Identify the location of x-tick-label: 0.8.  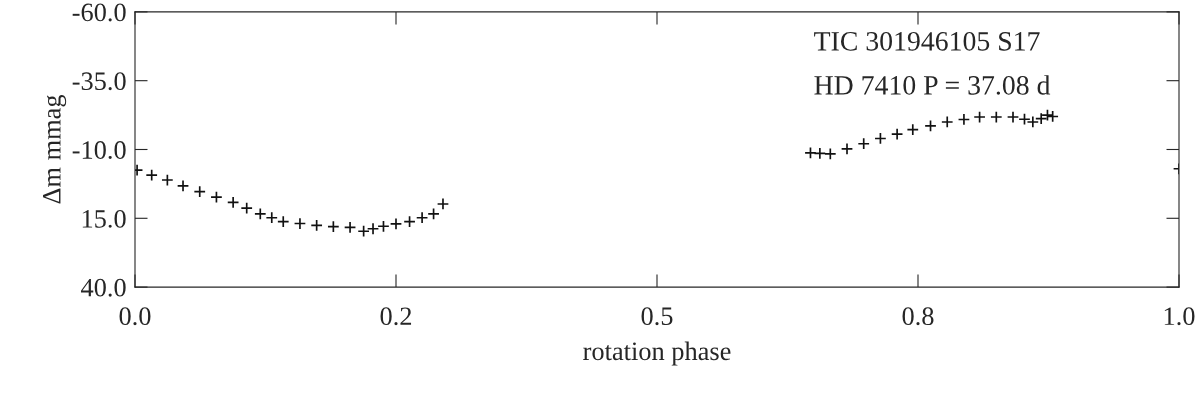
(918, 316).